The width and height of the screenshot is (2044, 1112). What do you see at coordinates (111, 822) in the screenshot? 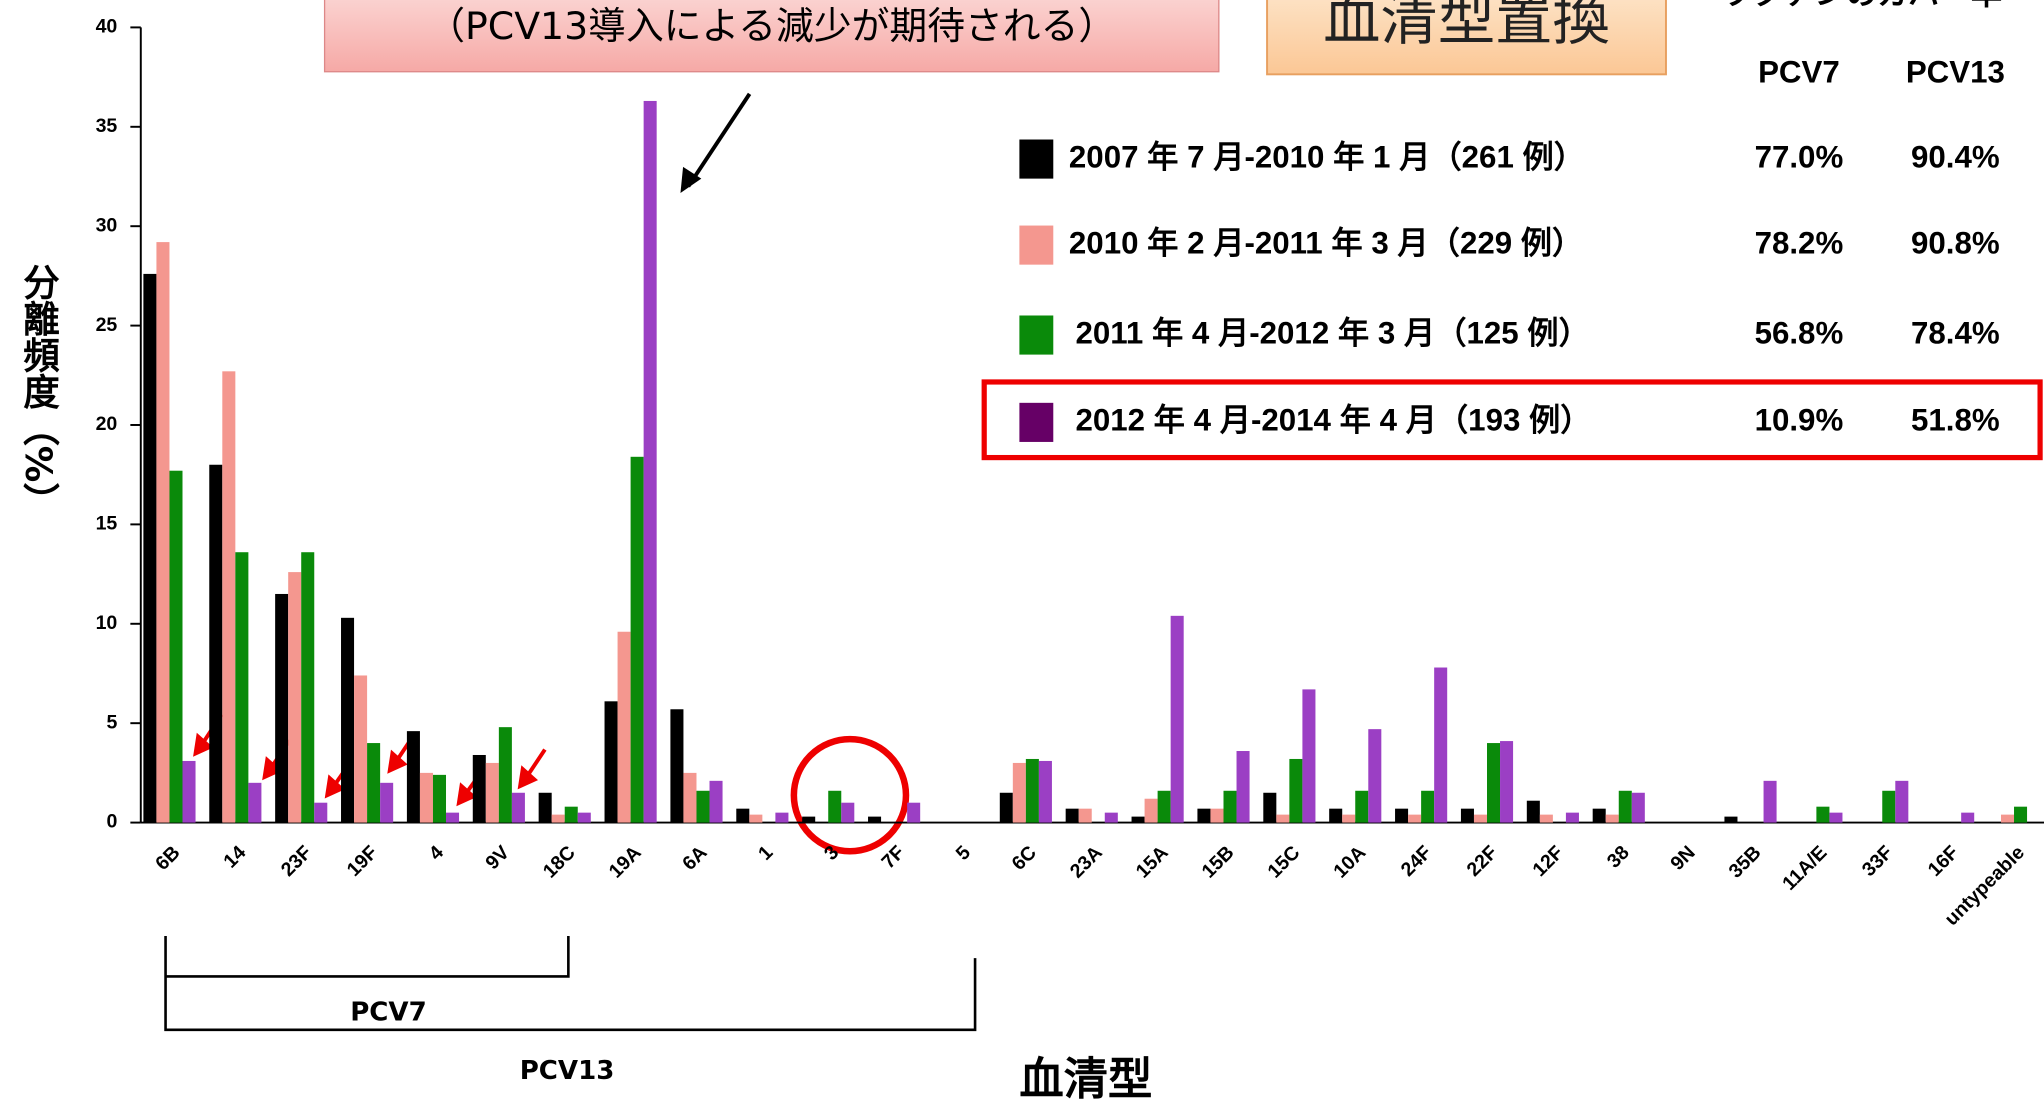
I see `y-tick-label: 0` at bounding box center [111, 822].